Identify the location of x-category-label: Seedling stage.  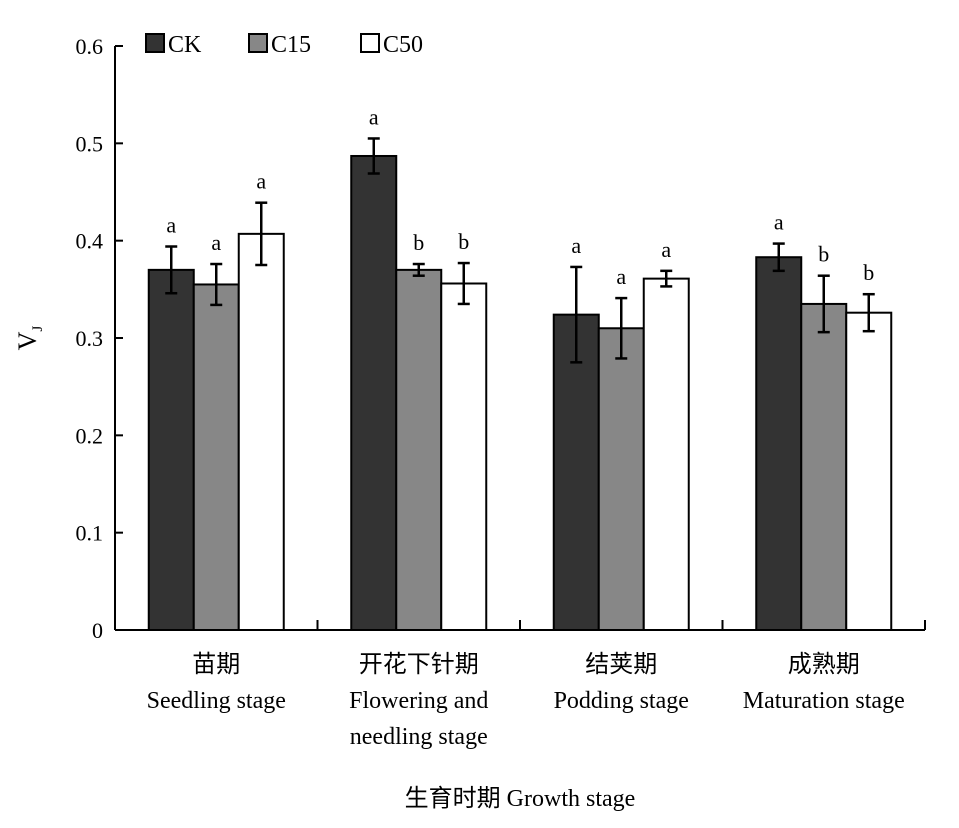
(216, 701).